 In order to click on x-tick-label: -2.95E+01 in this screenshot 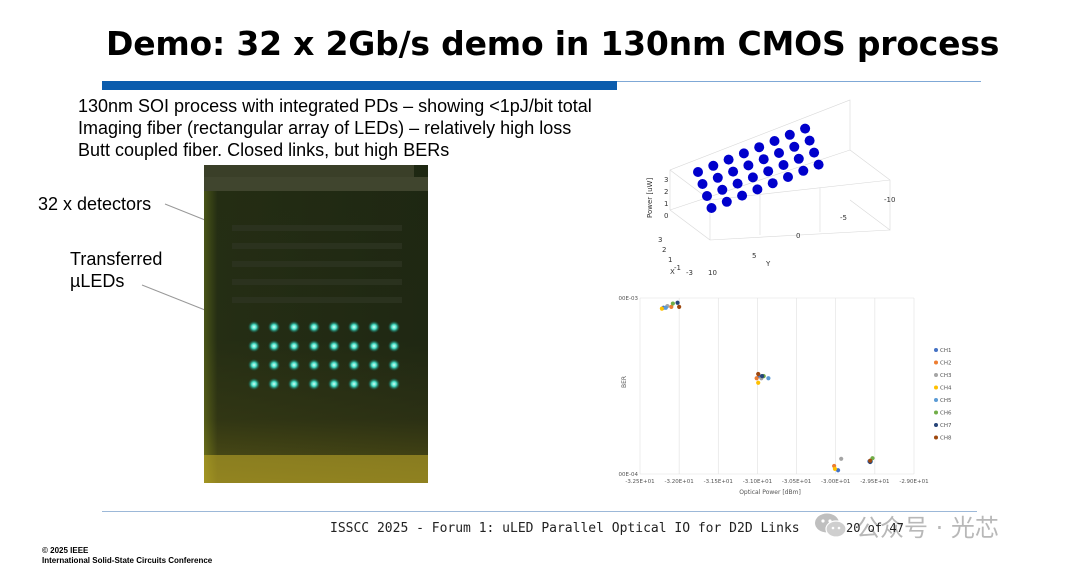, I will do `click(874, 482)`.